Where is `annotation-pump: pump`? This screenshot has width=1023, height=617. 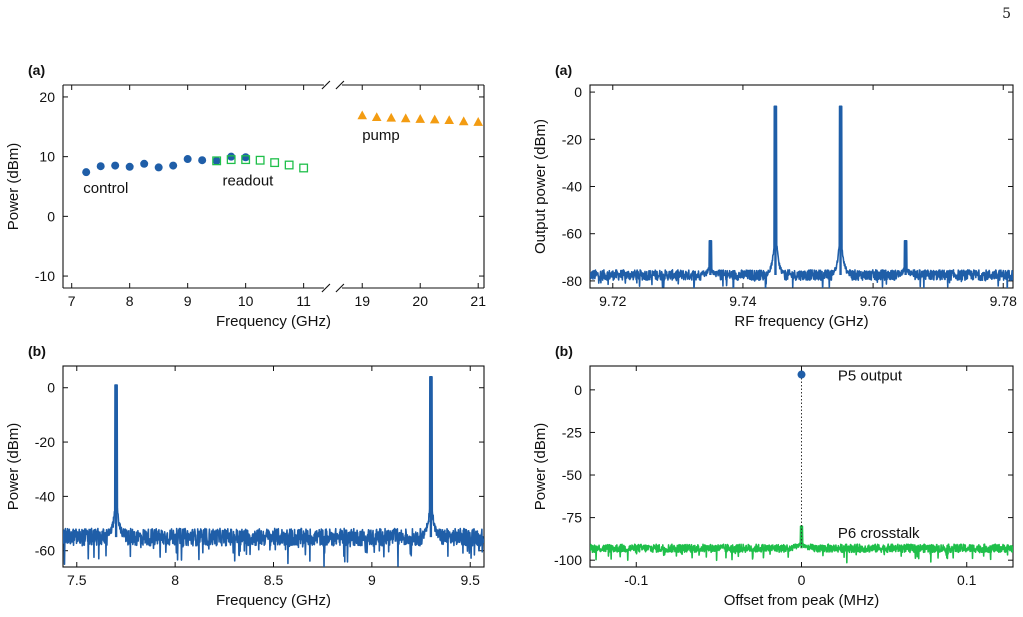 annotation-pump: pump is located at coordinates (381, 135).